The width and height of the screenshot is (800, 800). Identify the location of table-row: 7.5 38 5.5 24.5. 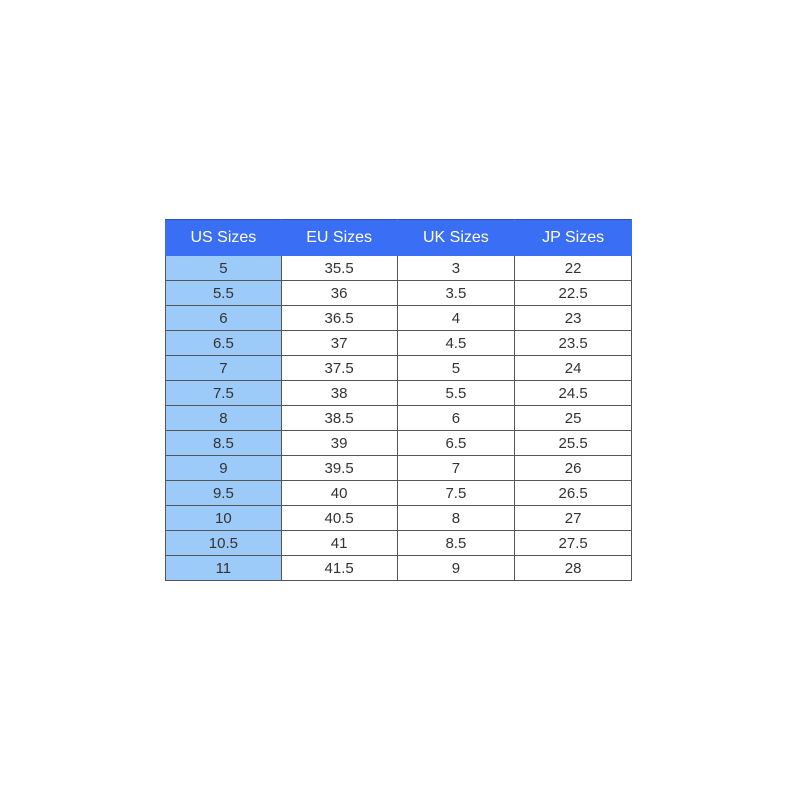
(398, 393).